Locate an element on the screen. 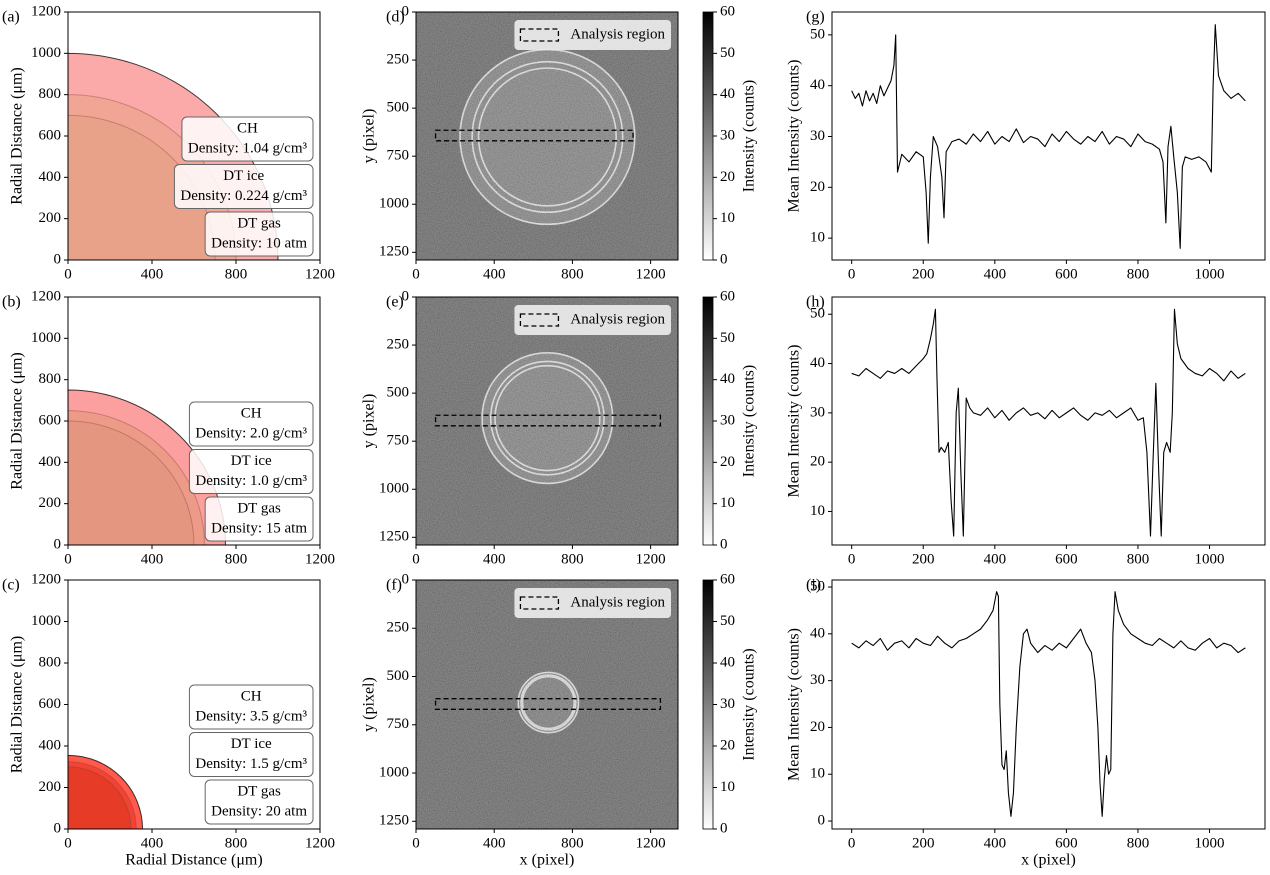  y-tick-label: 250 is located at coordinates (398, 344).